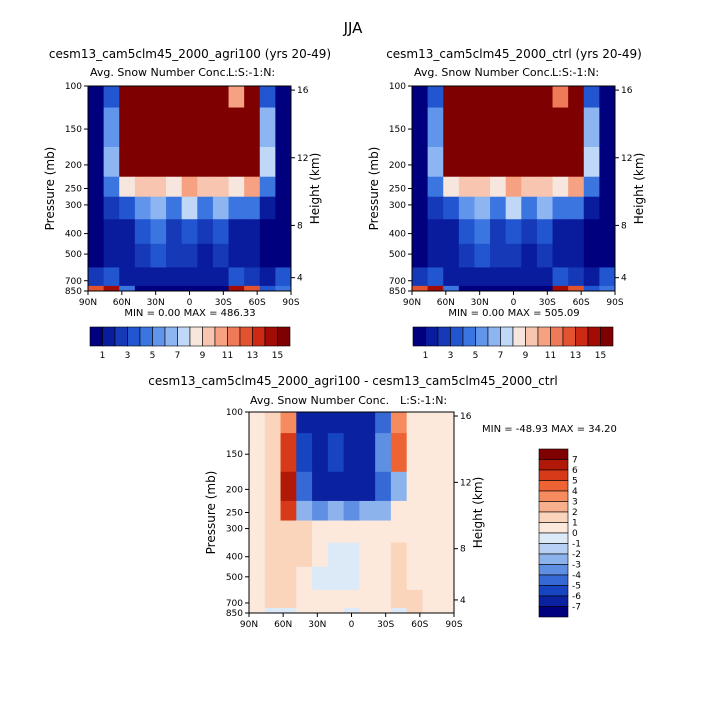 The image size is (706, 704). What do you see at coordinates (576, 597) in the screenshot?
I see `colorbar-label: -6` at bounding box center [576, 597].